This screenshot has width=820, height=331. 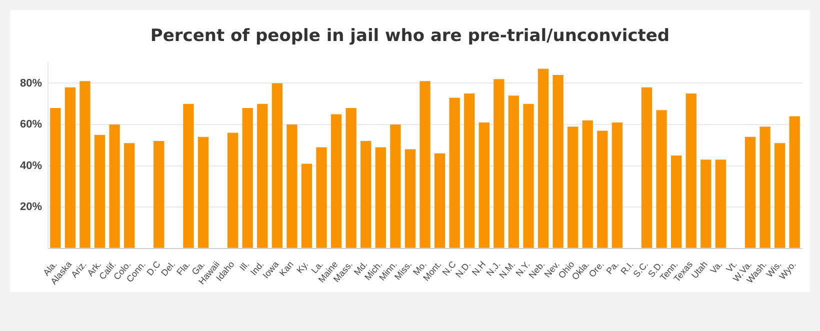 I want to click on x-tick-label: Ill., so click(x=245, y=266).